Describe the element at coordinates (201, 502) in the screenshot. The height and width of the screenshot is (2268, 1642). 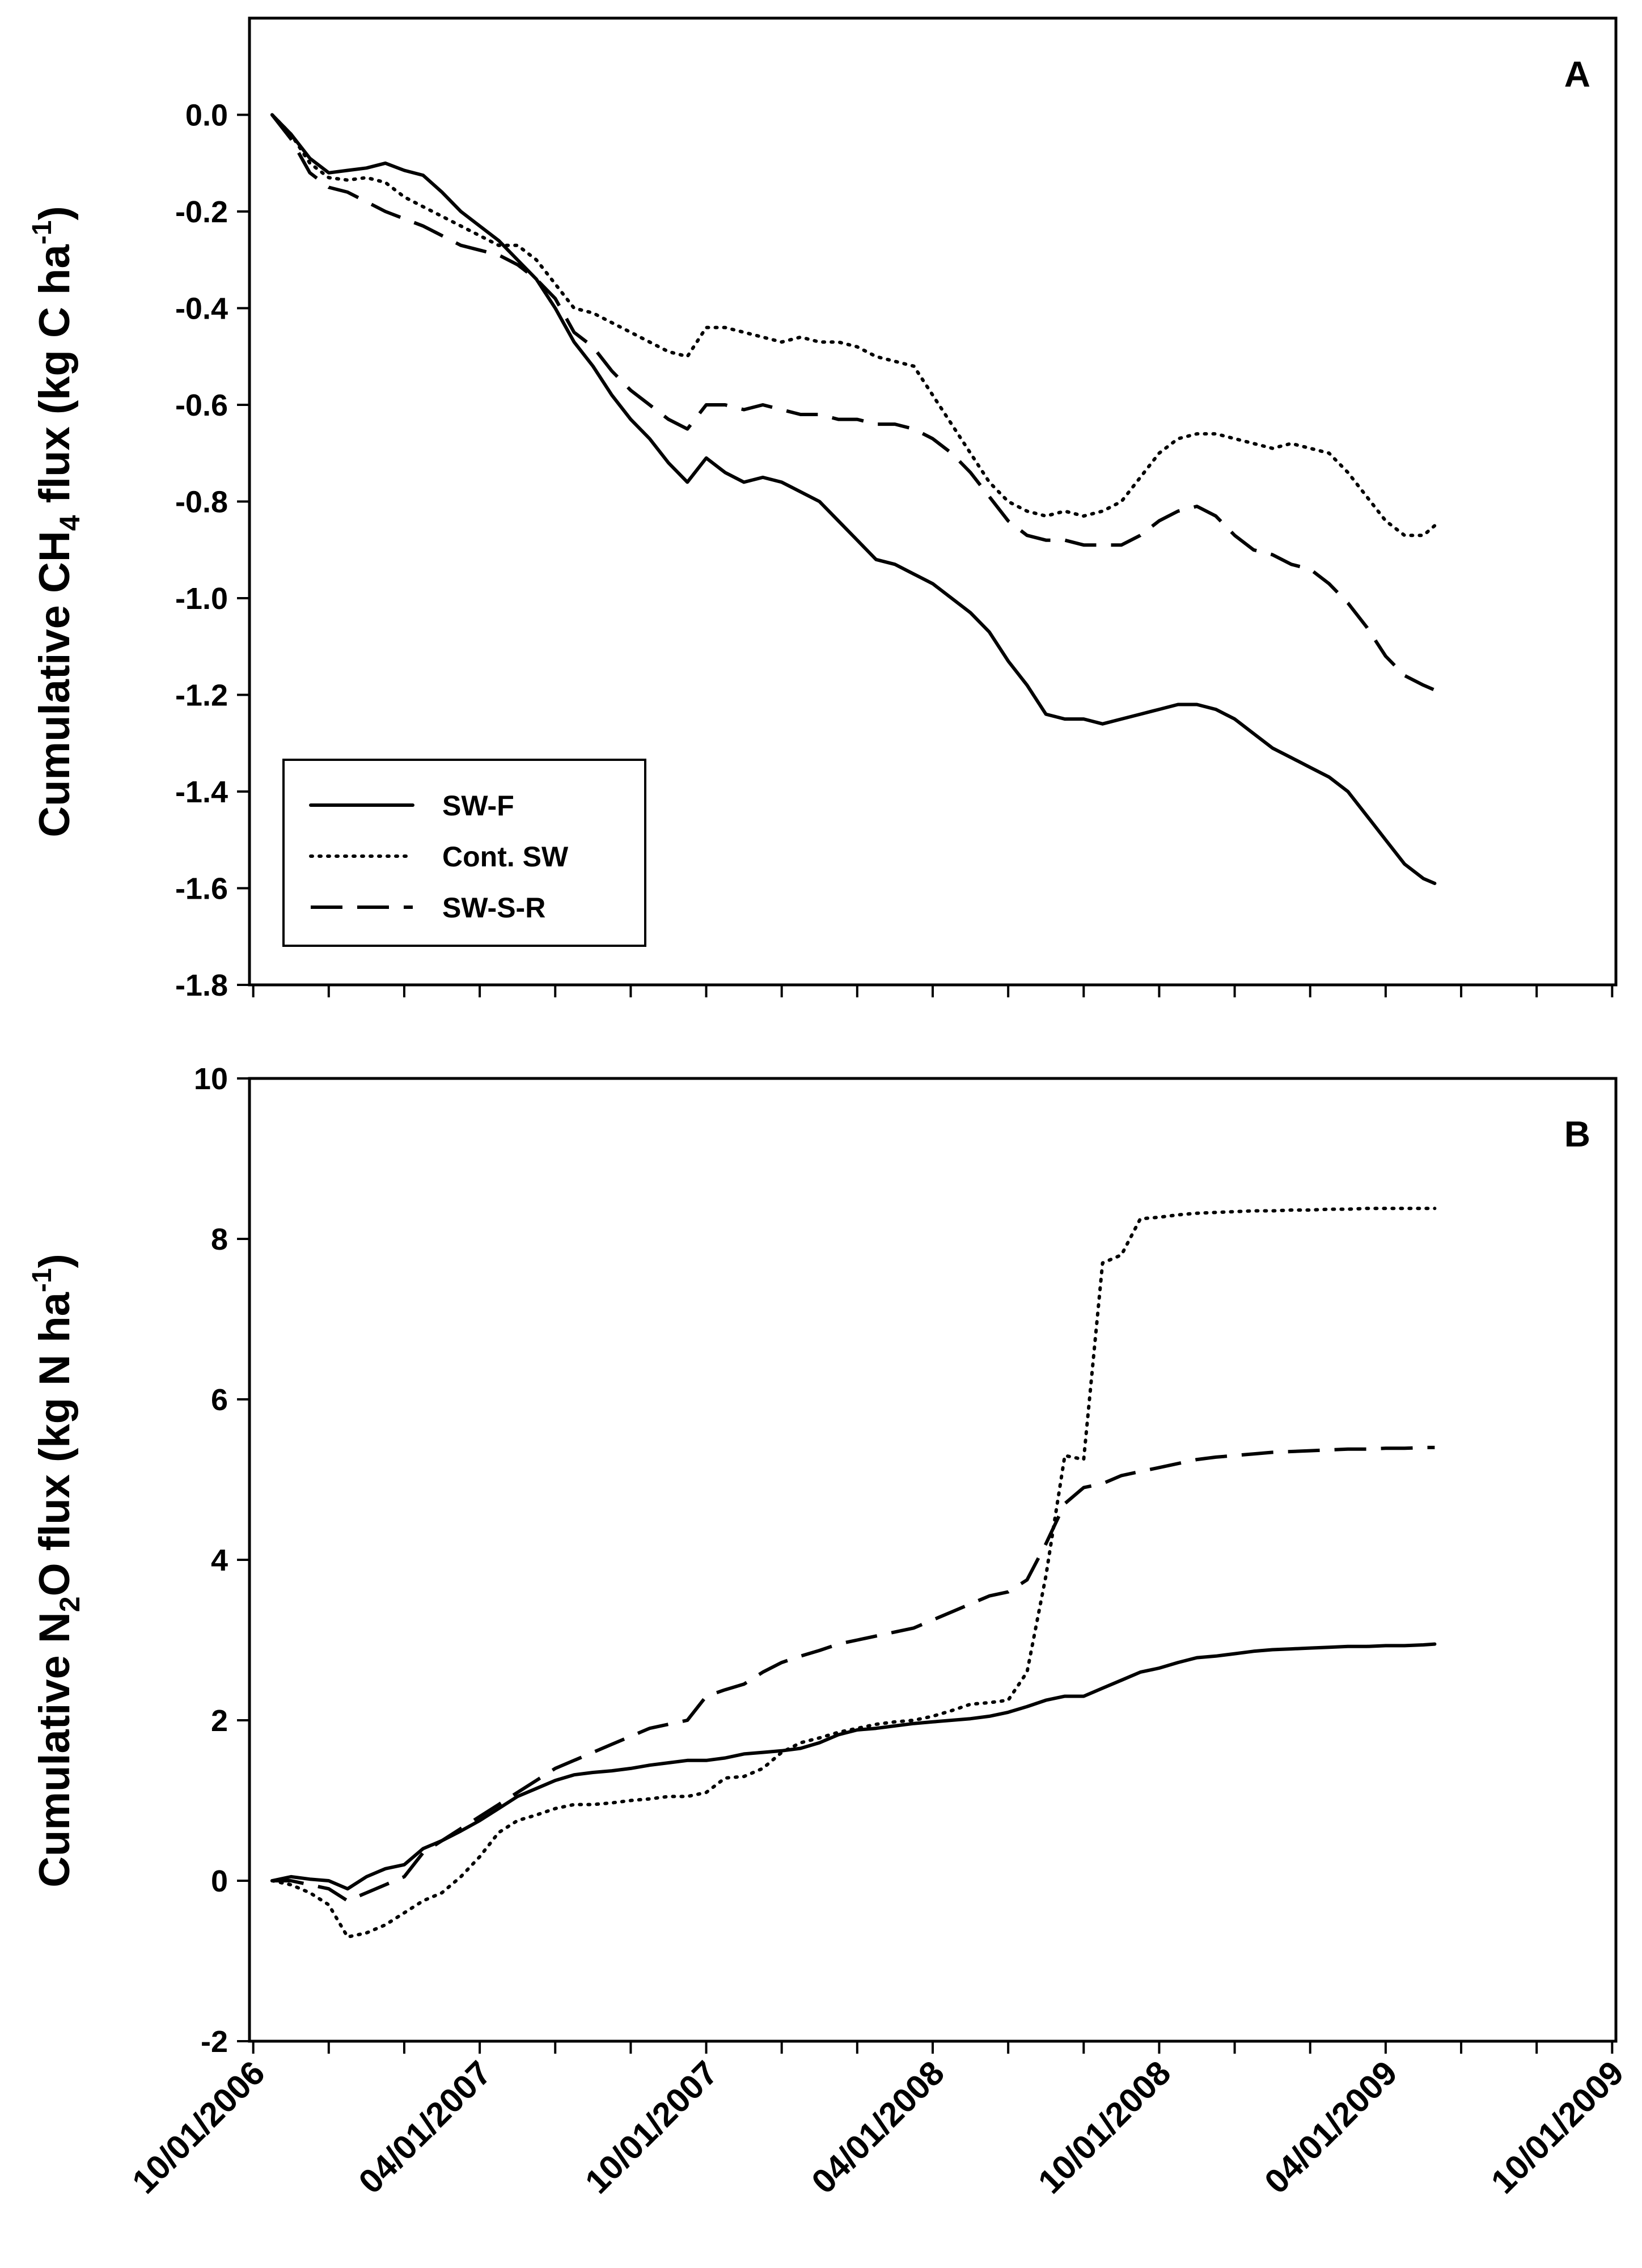
I see `panel-a-y-tick-label: -0.8` at that location.